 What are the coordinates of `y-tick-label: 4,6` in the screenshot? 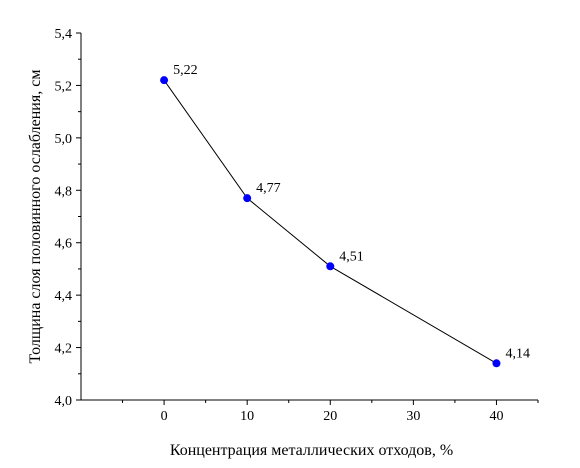 It's located at (64, 244).